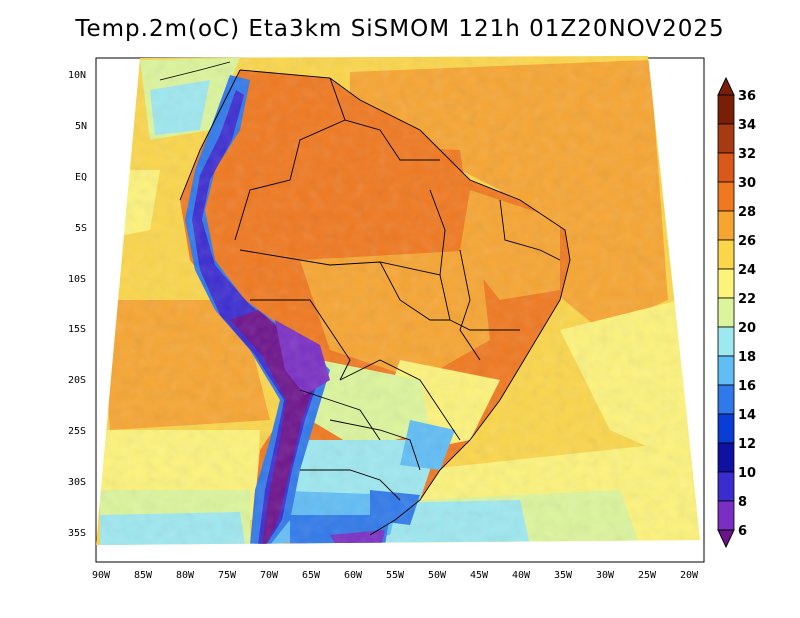 The height and width of the screenshot is (618, 800). What do you see at coordinates (747, 125) in the screenshot?
I see `colorbar-label: 34` at bounding box center [747, 125].